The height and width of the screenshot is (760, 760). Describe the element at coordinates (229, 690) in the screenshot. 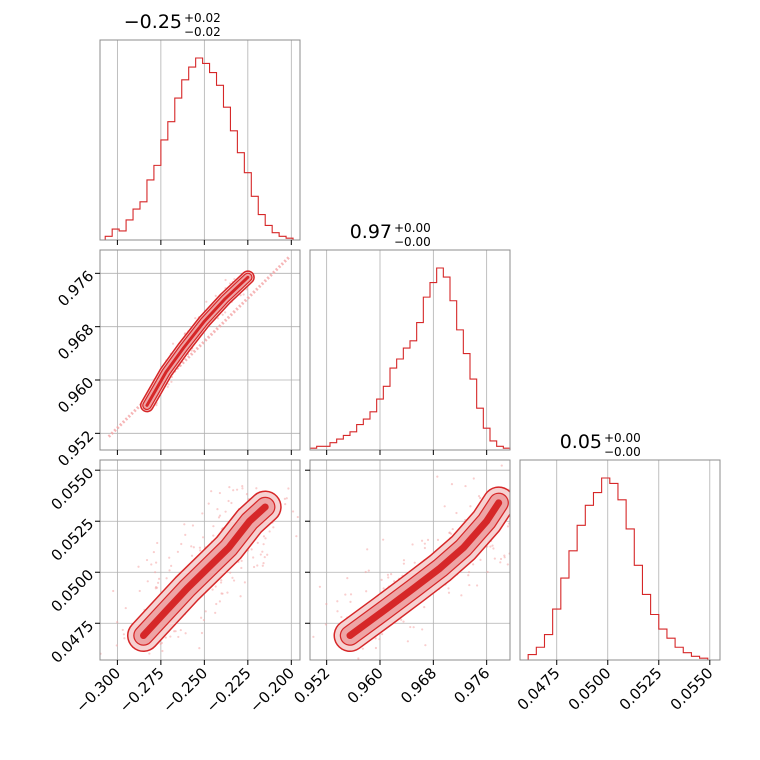

I see `x-tick-label: −0.225` at that location.